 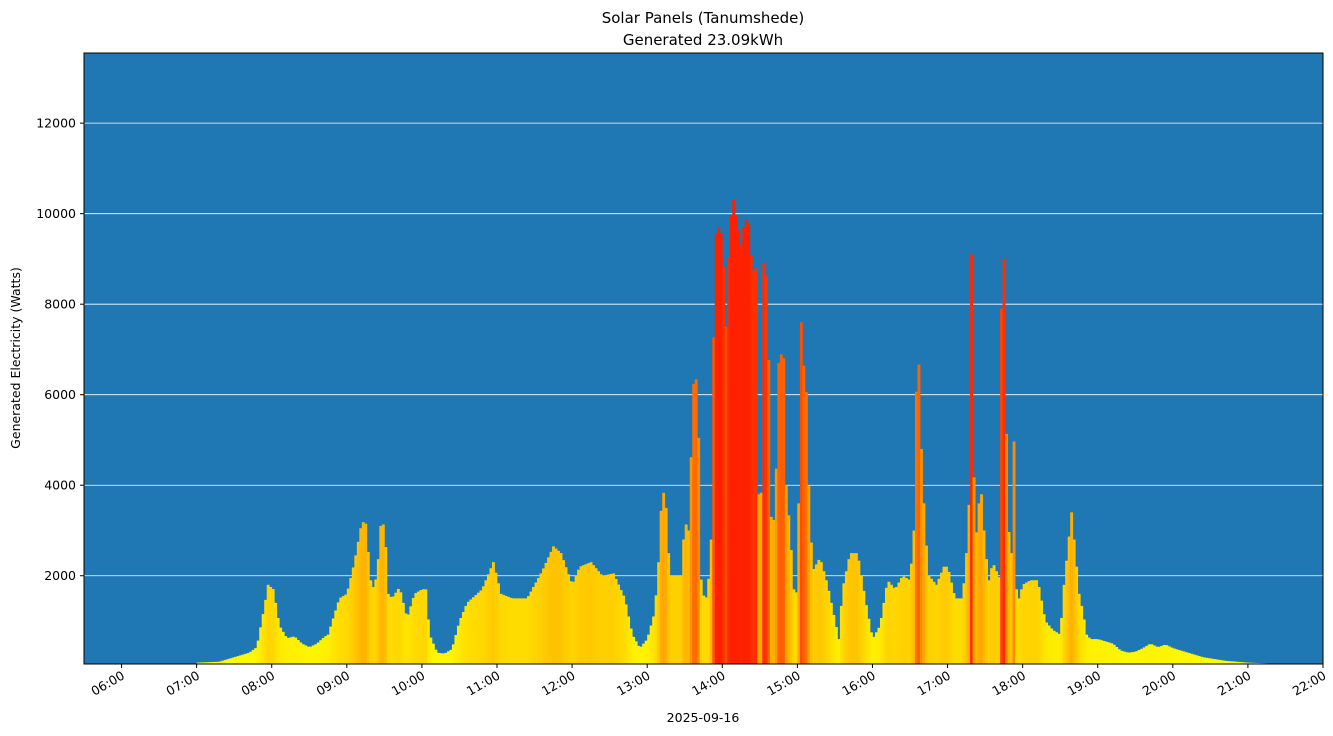 What do you see at coordinates (483, 683) in the screenshot?
I see `x-tick-label: 11:00` at bounding box center [483, 683].